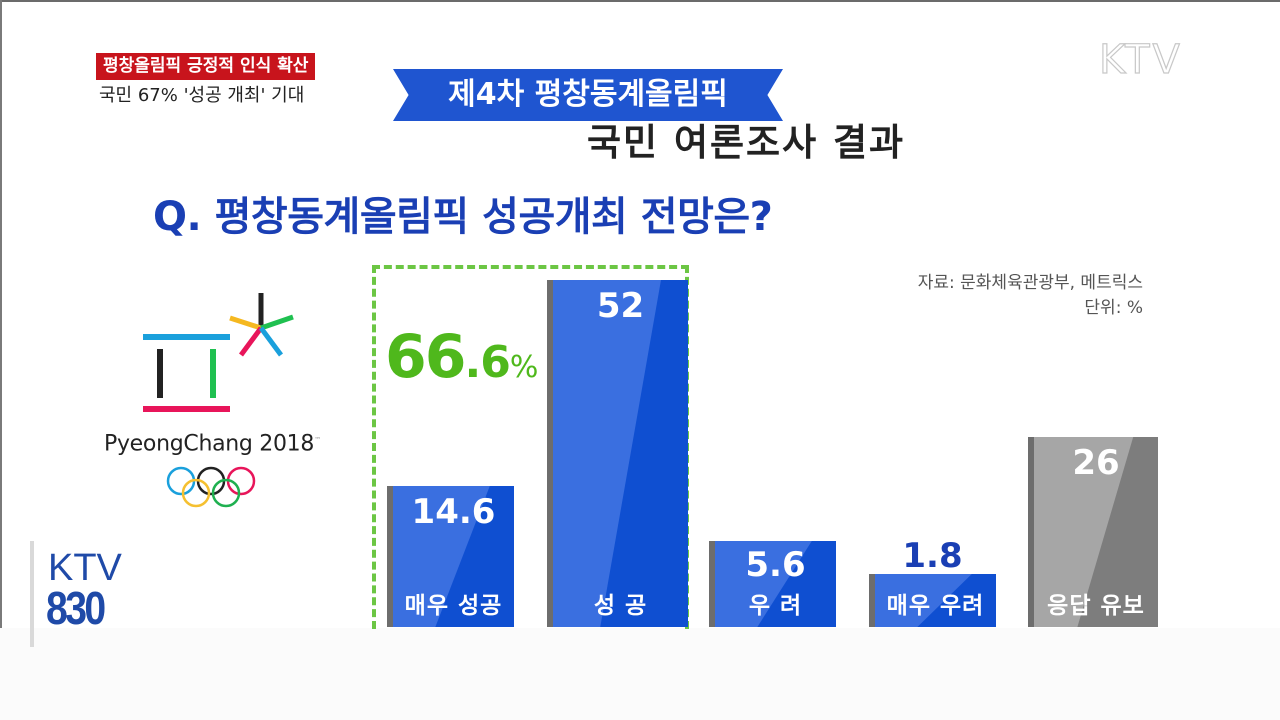  I want to click on title-ribbon, so click(588, 95).